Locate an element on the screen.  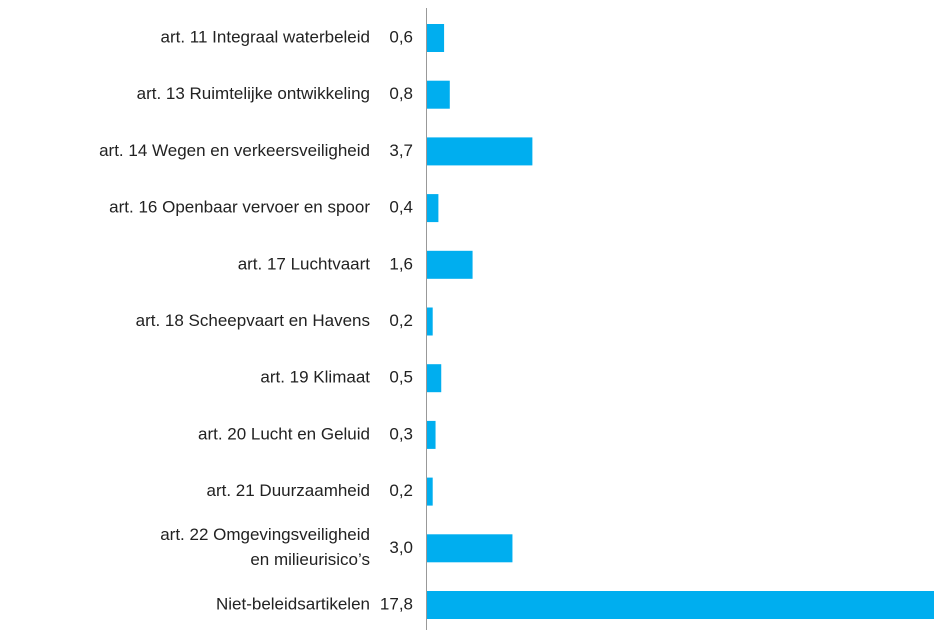
value-label: 17,8 is located at coordinates (396, 603).